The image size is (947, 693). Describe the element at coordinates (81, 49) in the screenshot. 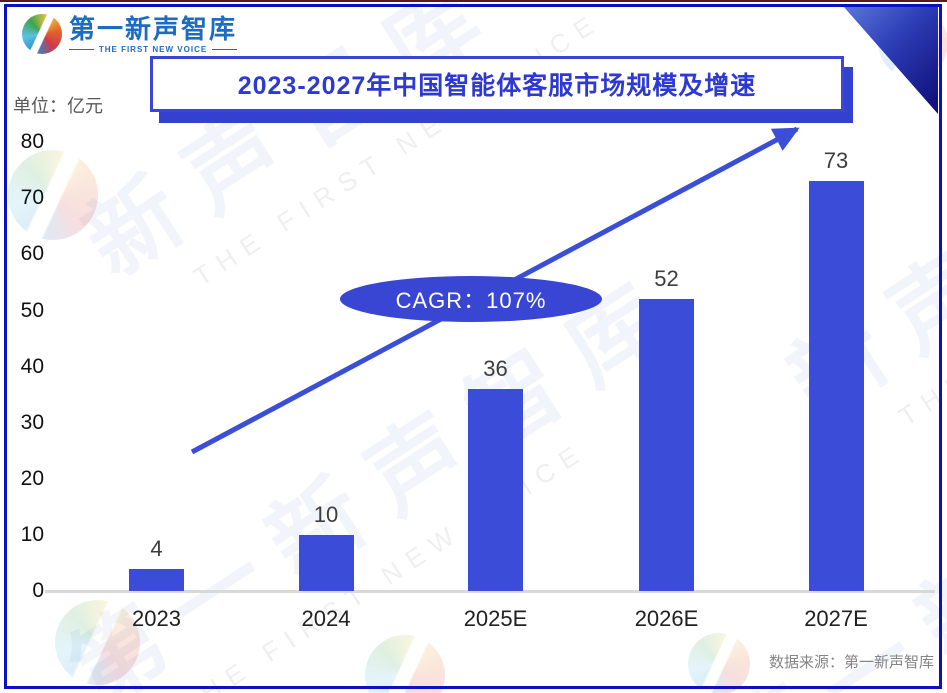

I see `tagline-line-left` at that location.